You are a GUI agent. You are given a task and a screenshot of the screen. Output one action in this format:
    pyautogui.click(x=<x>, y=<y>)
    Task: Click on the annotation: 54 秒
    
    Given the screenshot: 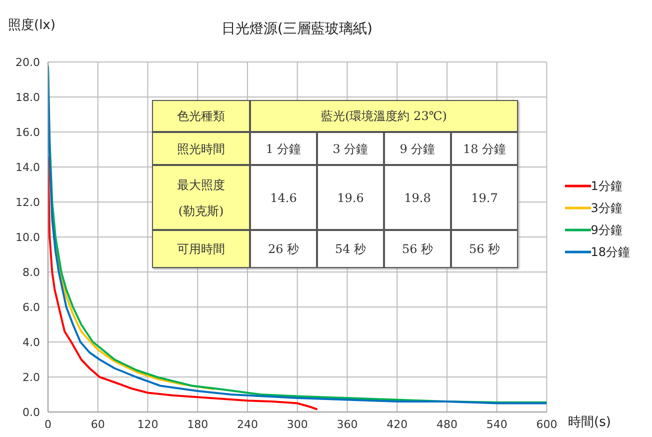 What is the action you would take?
    pyautogui.click(x=350, y=249)
    